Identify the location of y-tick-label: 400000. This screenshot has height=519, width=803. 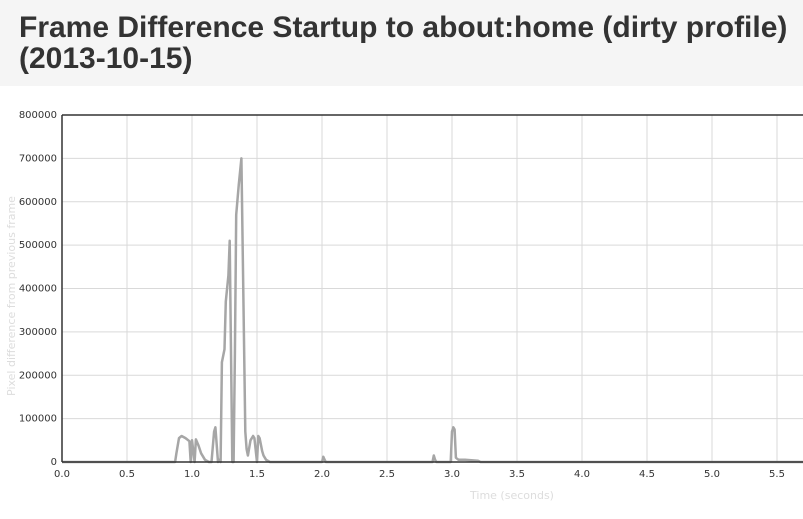
(38, 289).